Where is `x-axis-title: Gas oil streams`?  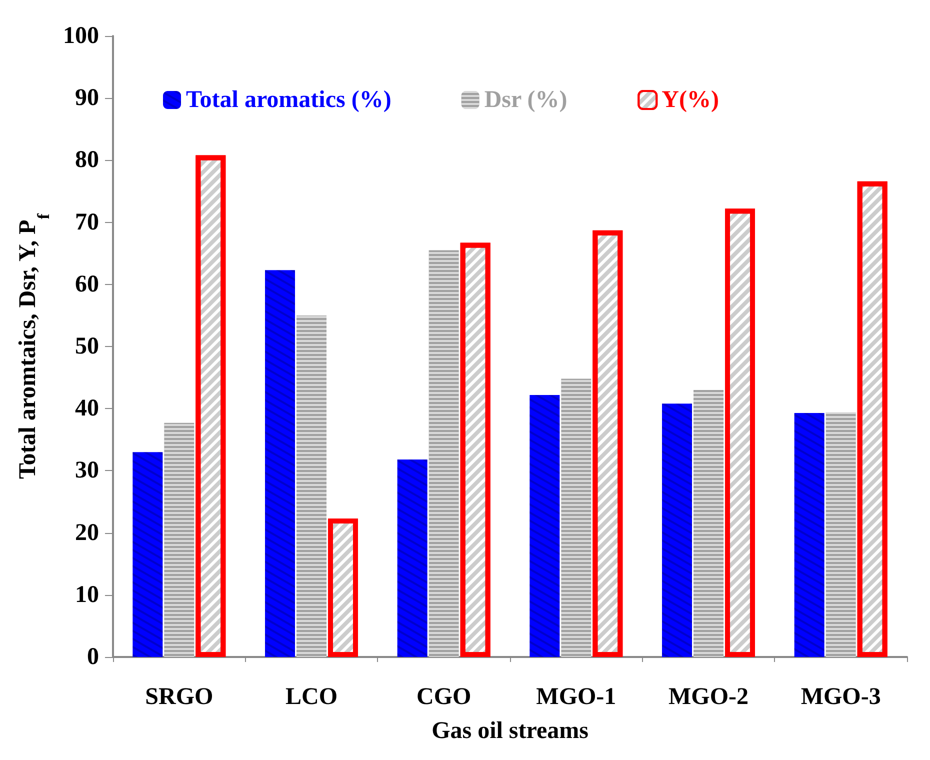 x-axis-title: Gas oil streams is located at coordinates (510, 731).